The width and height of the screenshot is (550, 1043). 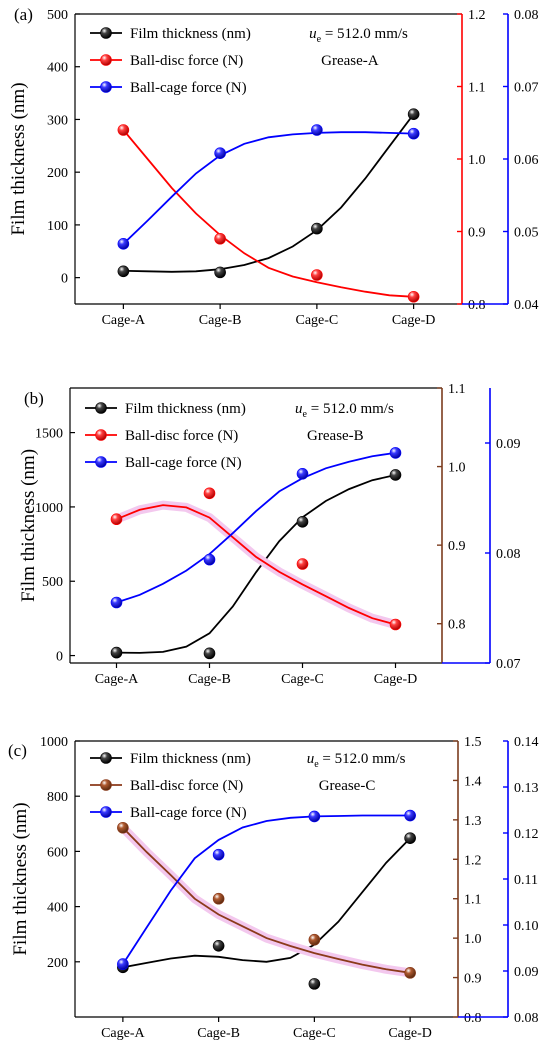 I want to click on panel-label: (a), so click(x=23, y=14).